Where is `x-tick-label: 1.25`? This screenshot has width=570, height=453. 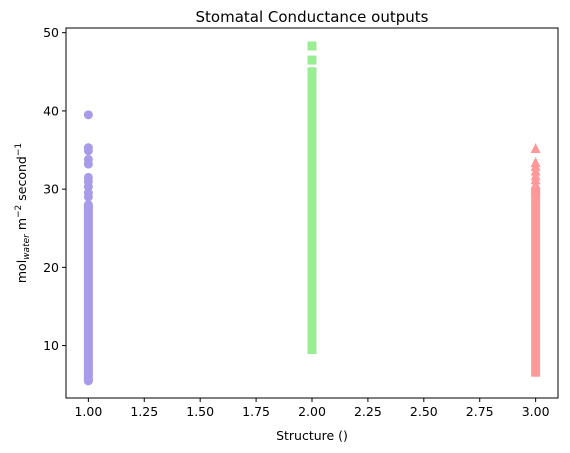
x-tick-label: 1.25 is located at coordinates (144, 411).